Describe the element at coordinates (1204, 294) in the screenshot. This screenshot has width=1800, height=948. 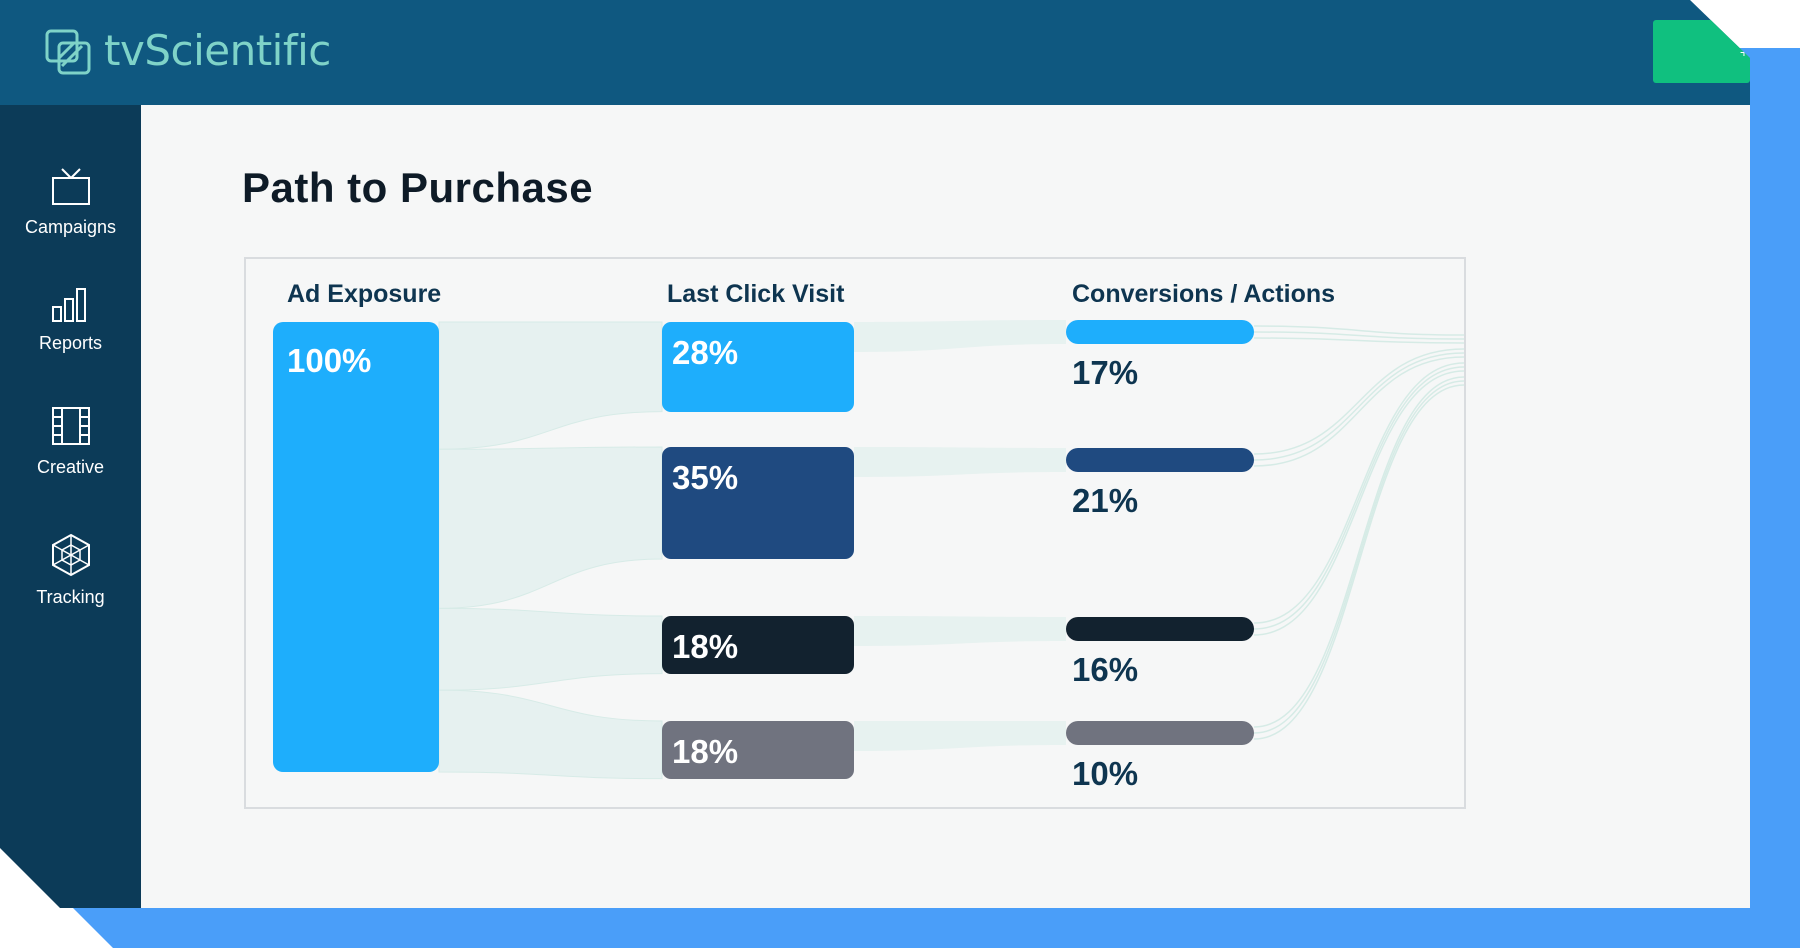
I see `stage-label-conversions: Conversions / Actions` at that location.